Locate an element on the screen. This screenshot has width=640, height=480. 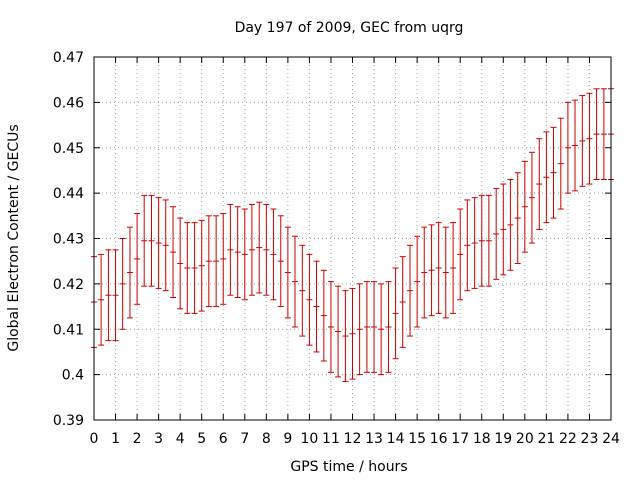
y-tick-label: 0.47 is located at coordinates (68, 58).